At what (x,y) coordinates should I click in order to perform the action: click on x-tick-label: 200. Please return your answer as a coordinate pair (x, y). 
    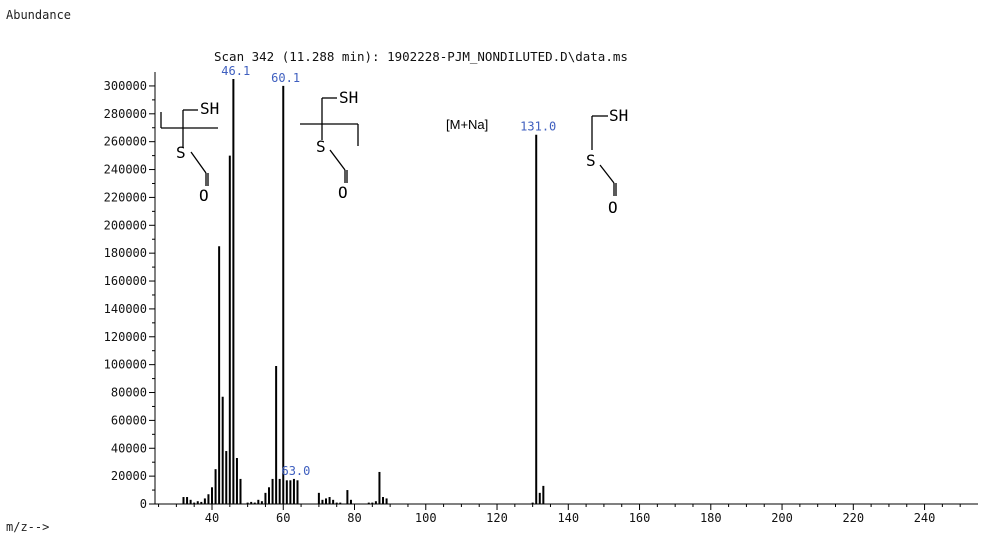
    Looking at the image, I should click on (782, 518).